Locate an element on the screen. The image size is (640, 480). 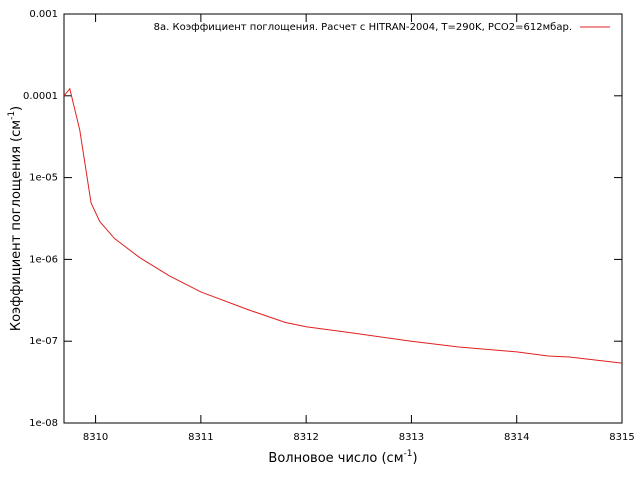
x-axis-label-part: -1 is located at coordinates (408, 454).